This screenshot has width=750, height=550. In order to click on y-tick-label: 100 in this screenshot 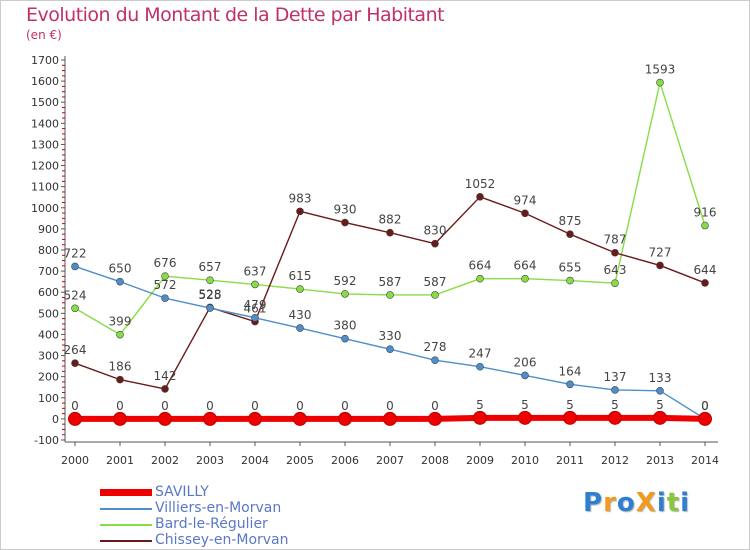, I will do `click(48, 398)`.